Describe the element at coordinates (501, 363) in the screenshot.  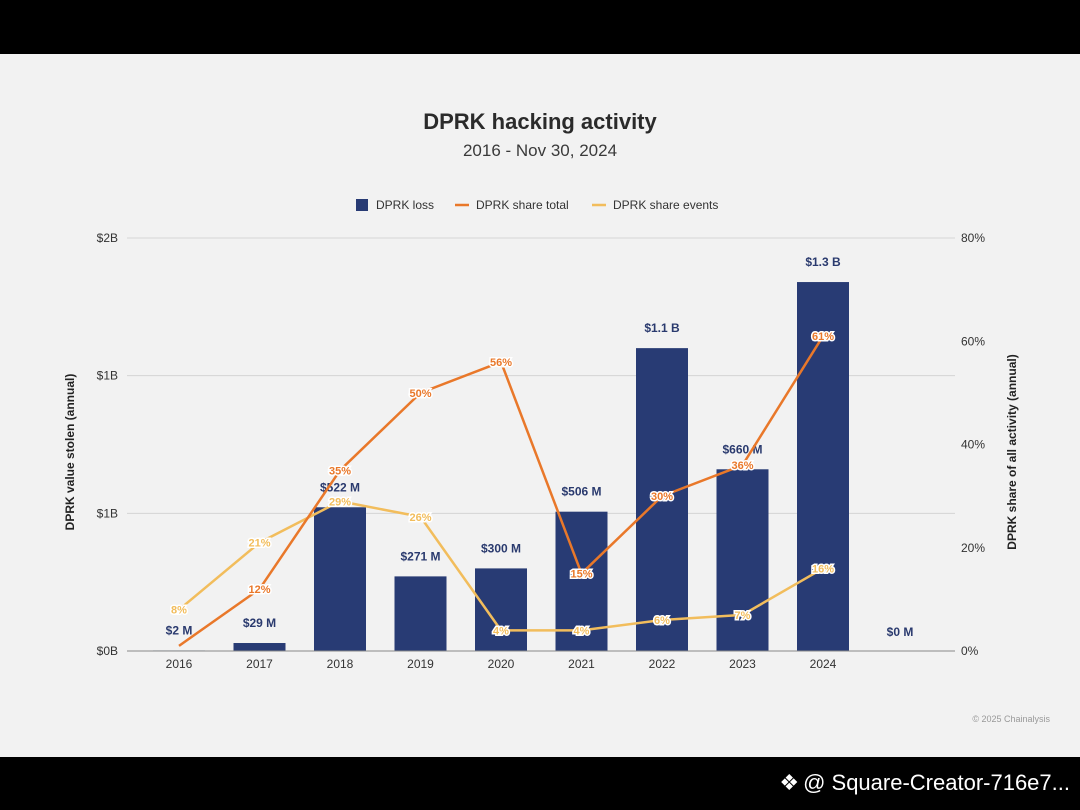
I see `share-total-line-point-label: 56%` at that location.